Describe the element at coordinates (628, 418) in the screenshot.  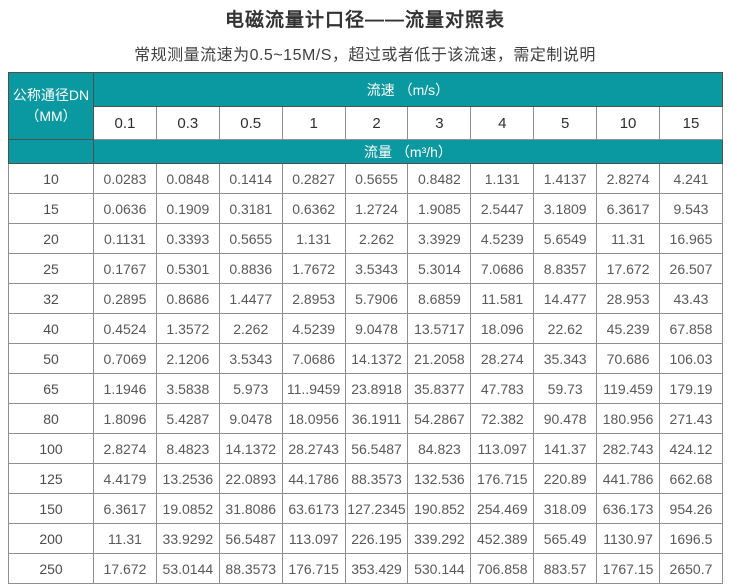
I see `flow-value-cell: 180.956` at that location.